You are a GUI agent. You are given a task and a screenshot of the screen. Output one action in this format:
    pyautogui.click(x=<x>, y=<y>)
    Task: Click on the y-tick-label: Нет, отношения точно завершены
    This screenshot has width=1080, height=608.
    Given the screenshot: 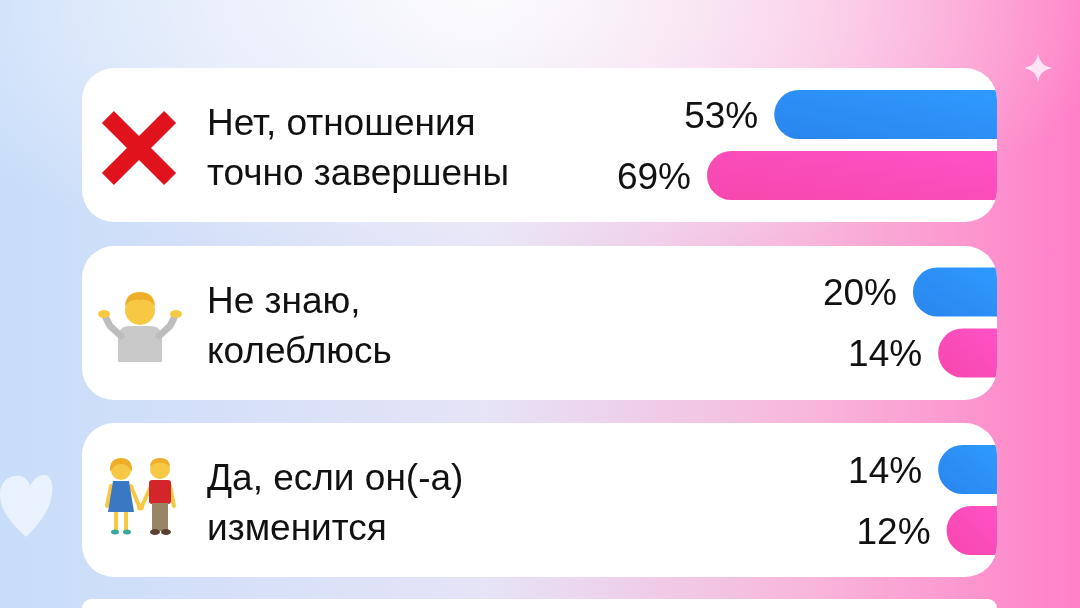 What is the action you would take?
    pyautogui.click(x=358, y=147)
    